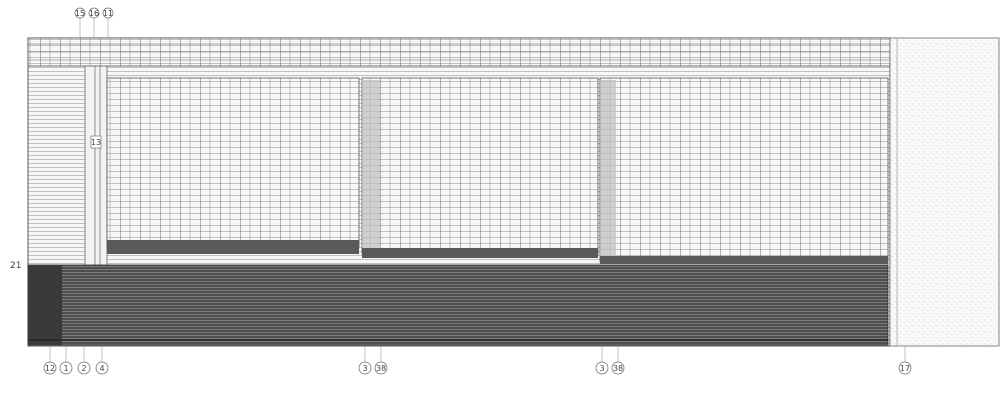 This screenshot has height=398, width=1001. What do you see at coordinates (83, 368) in the screenshot?
I see `callout-bottom-3: 2` at bounding box center [83, 368].